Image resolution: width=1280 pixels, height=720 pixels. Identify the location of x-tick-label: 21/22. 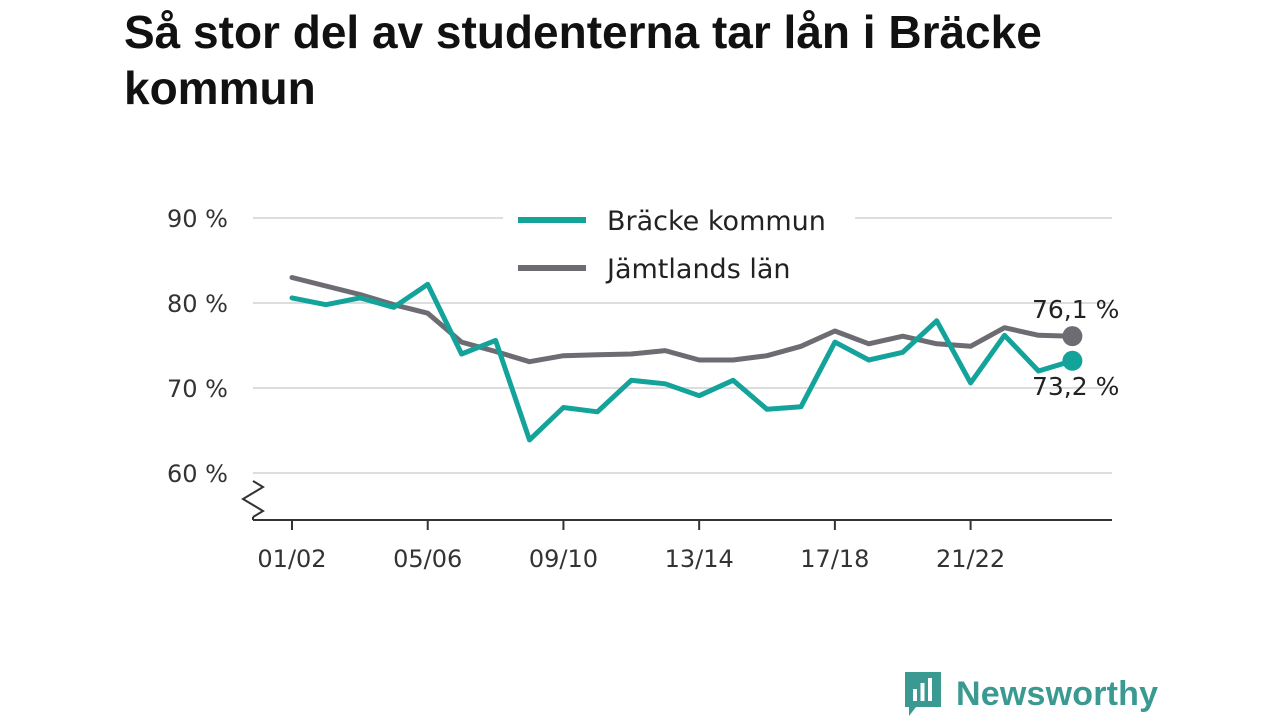
(970, 559).